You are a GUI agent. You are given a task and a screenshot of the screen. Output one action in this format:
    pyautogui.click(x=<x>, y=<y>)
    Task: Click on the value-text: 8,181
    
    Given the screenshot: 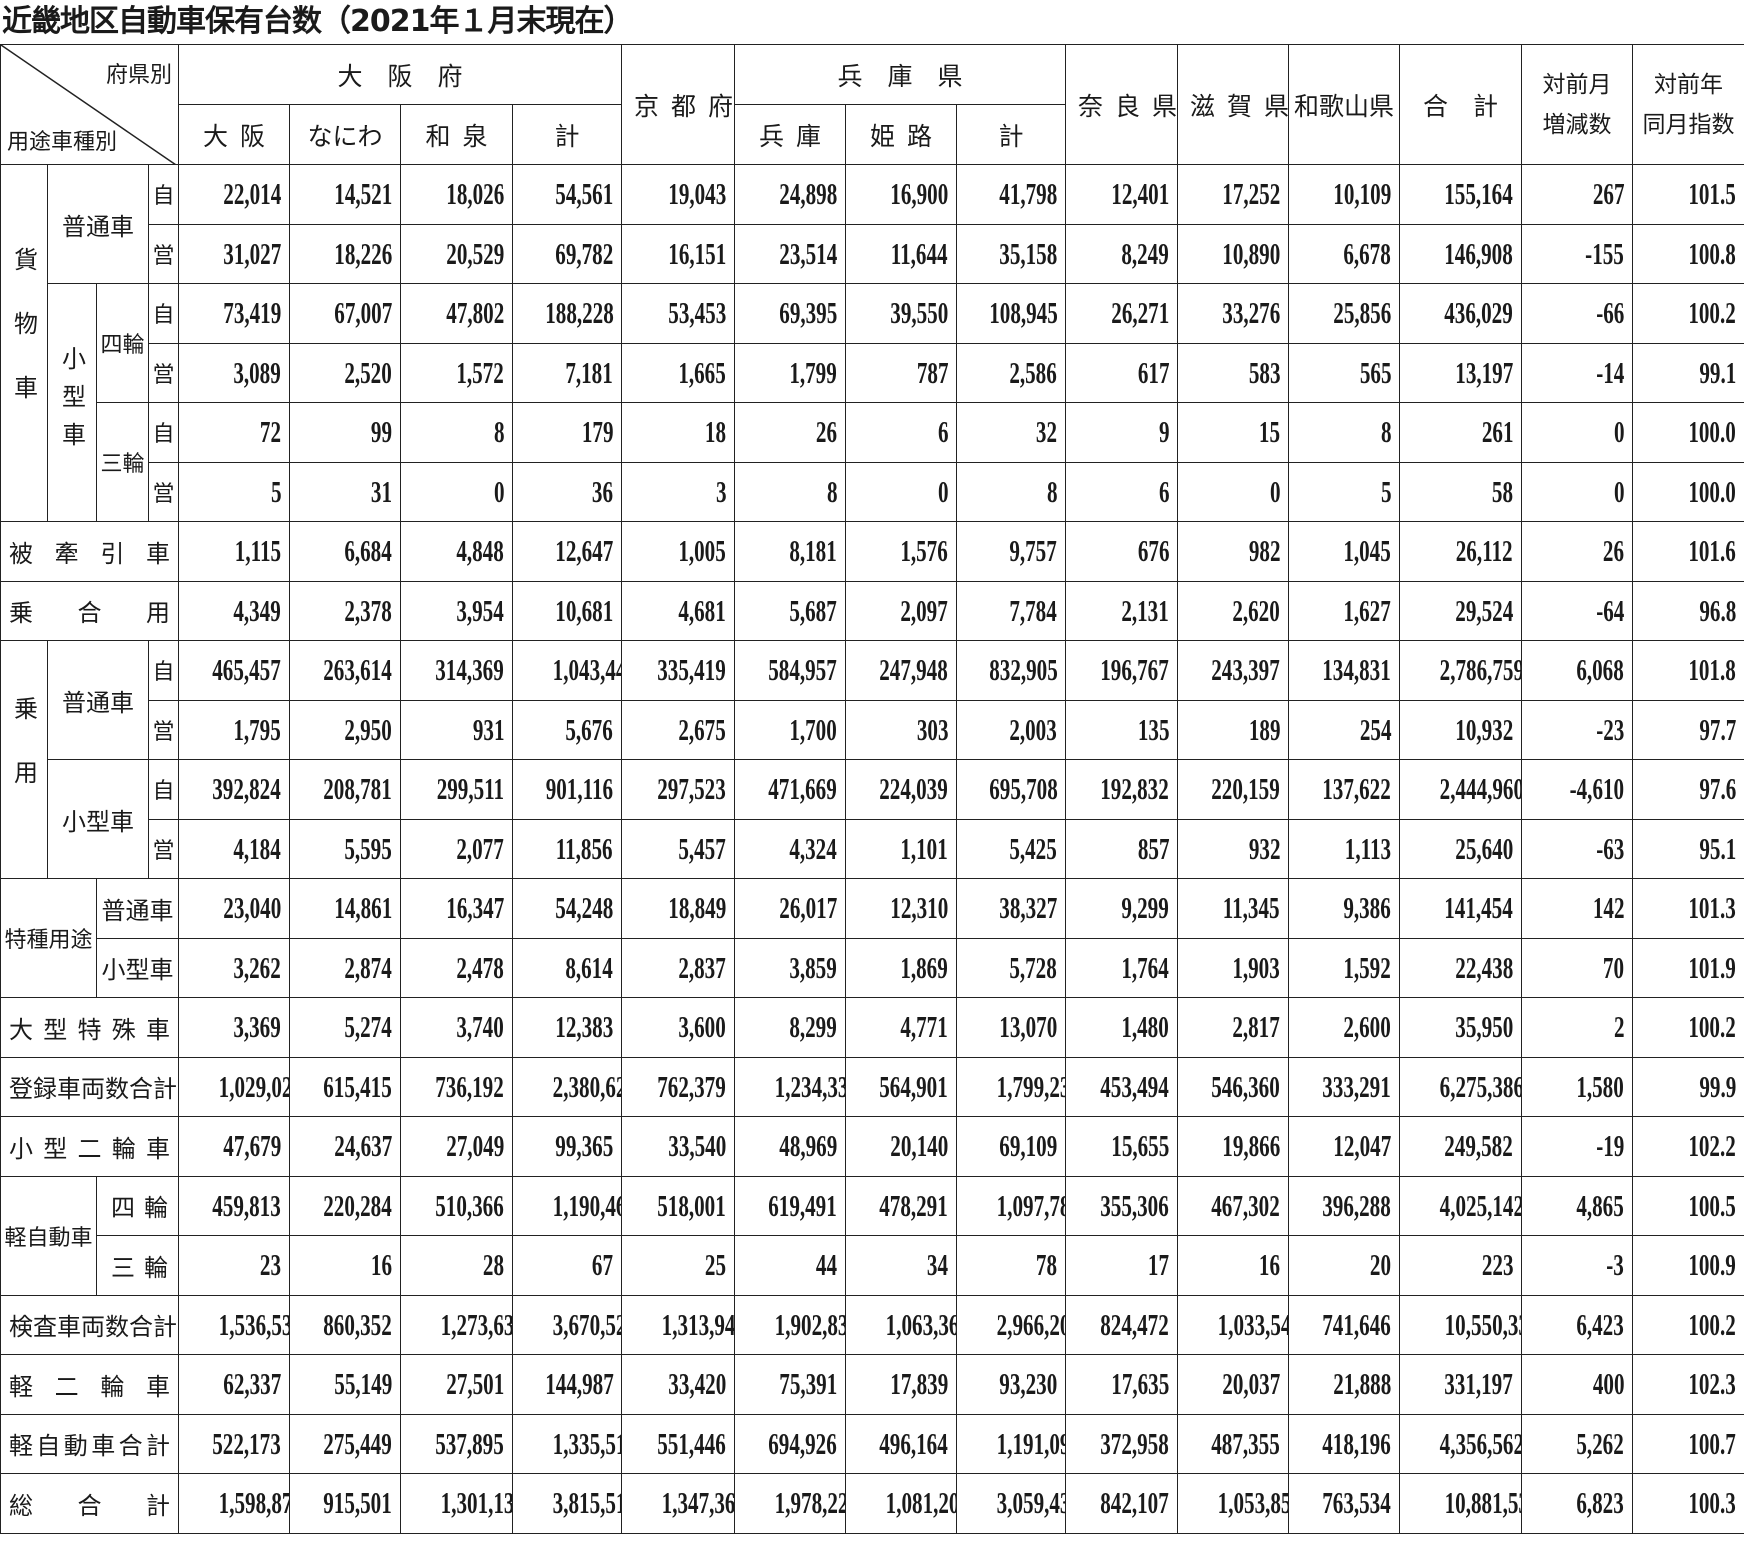 What is the action you would take?
    pyautogui.click(x=813, y=551)
    